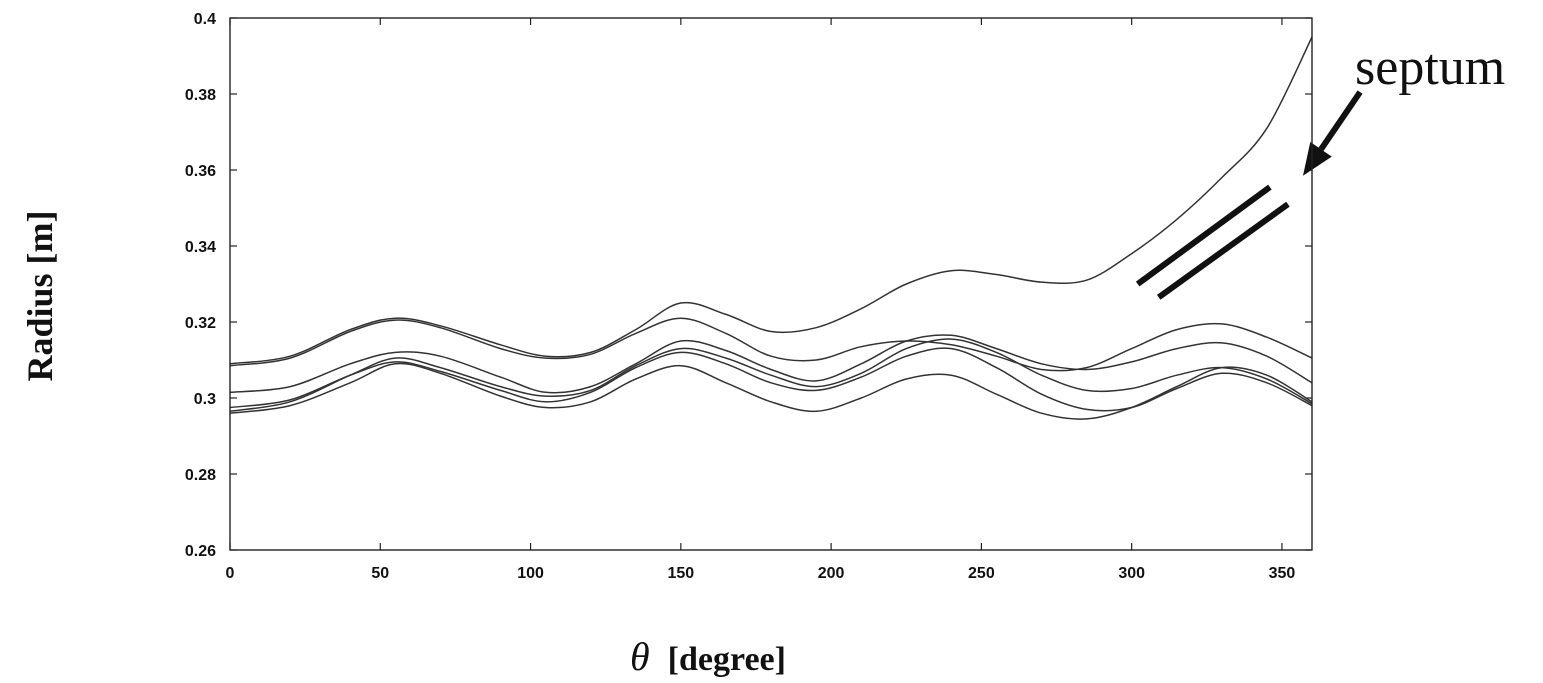 The height and width of the screenshot is (683, 1543). What do you see at coordinates (205, 19) in the screenshot?
I see `y-tick-label: 0.4` at bounding box center [205, 19].